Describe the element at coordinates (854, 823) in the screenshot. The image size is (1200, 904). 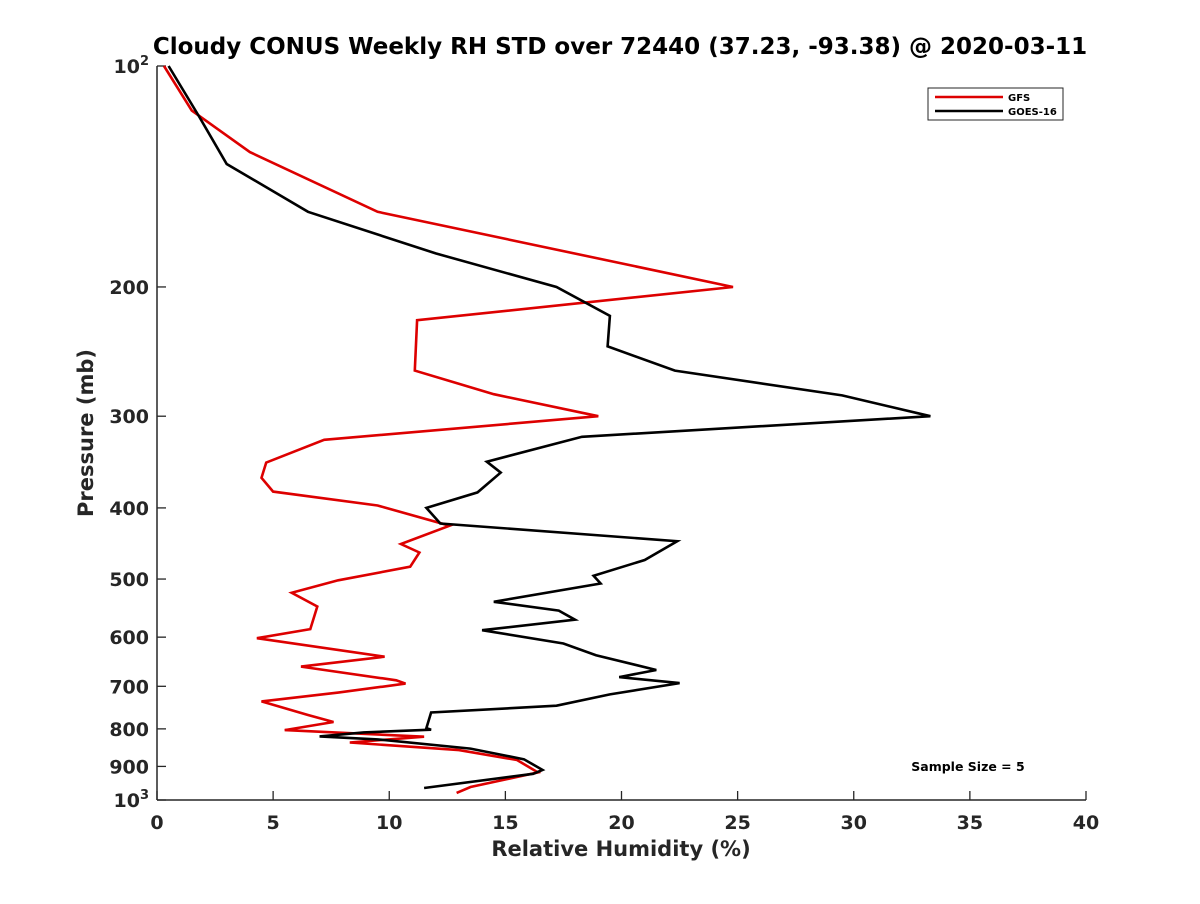
I see `x-tick-label: 30` at that location.